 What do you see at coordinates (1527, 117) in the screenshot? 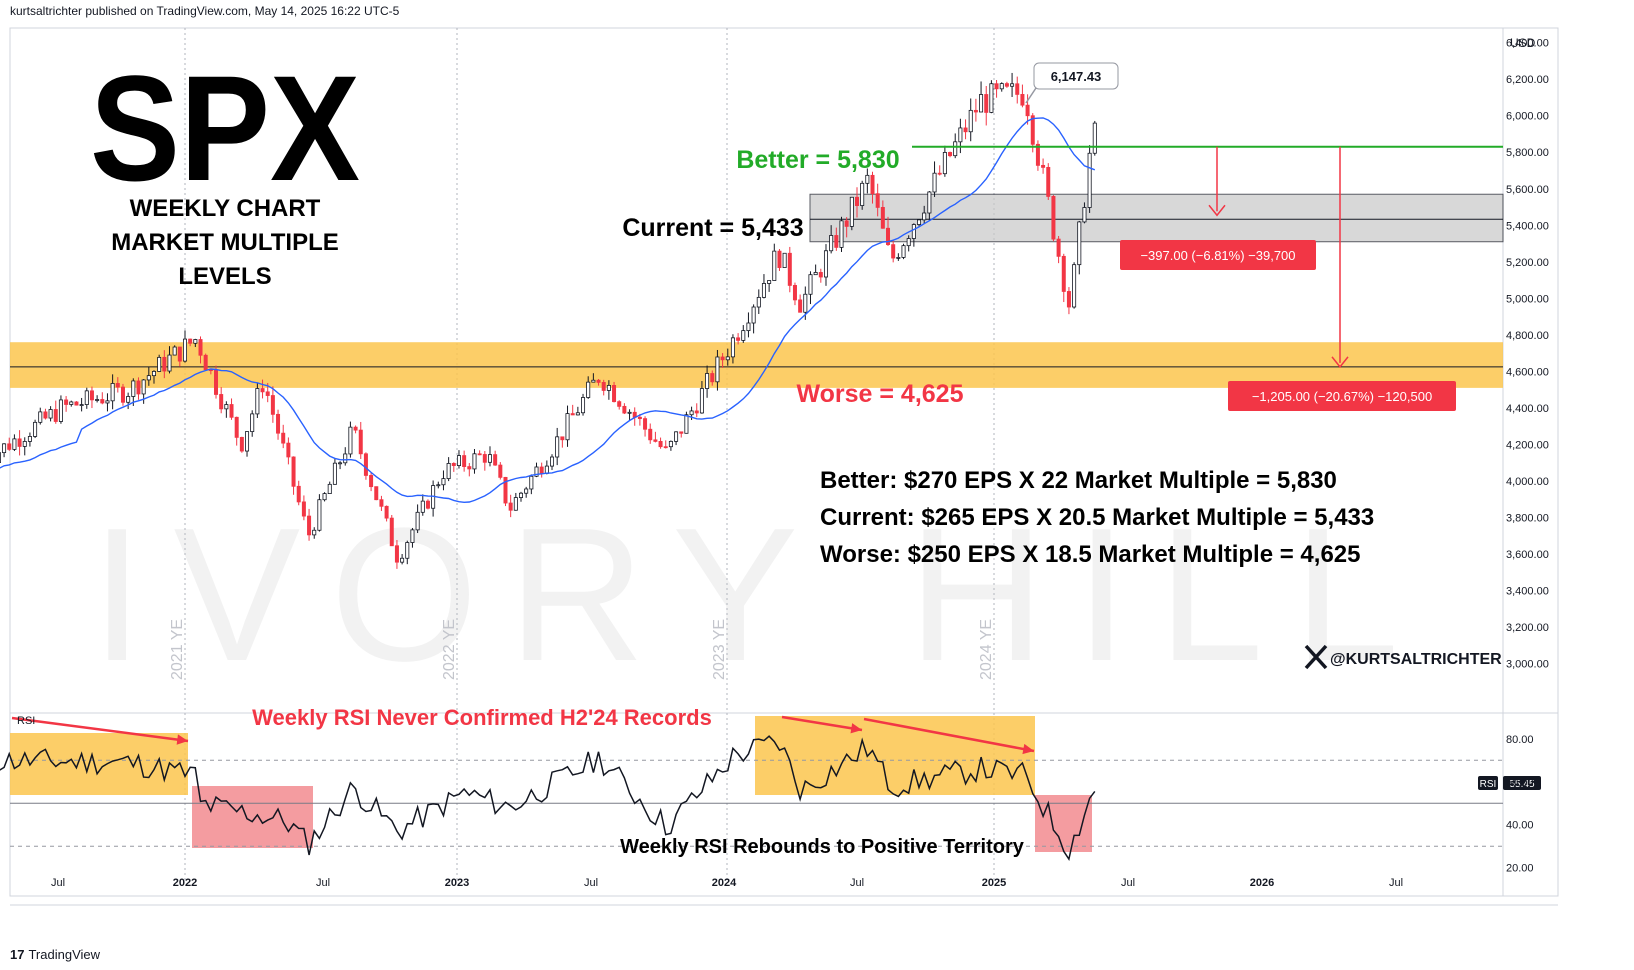
I see `price-tick-label: 6,000.00` at bounding box center [1527, 117].